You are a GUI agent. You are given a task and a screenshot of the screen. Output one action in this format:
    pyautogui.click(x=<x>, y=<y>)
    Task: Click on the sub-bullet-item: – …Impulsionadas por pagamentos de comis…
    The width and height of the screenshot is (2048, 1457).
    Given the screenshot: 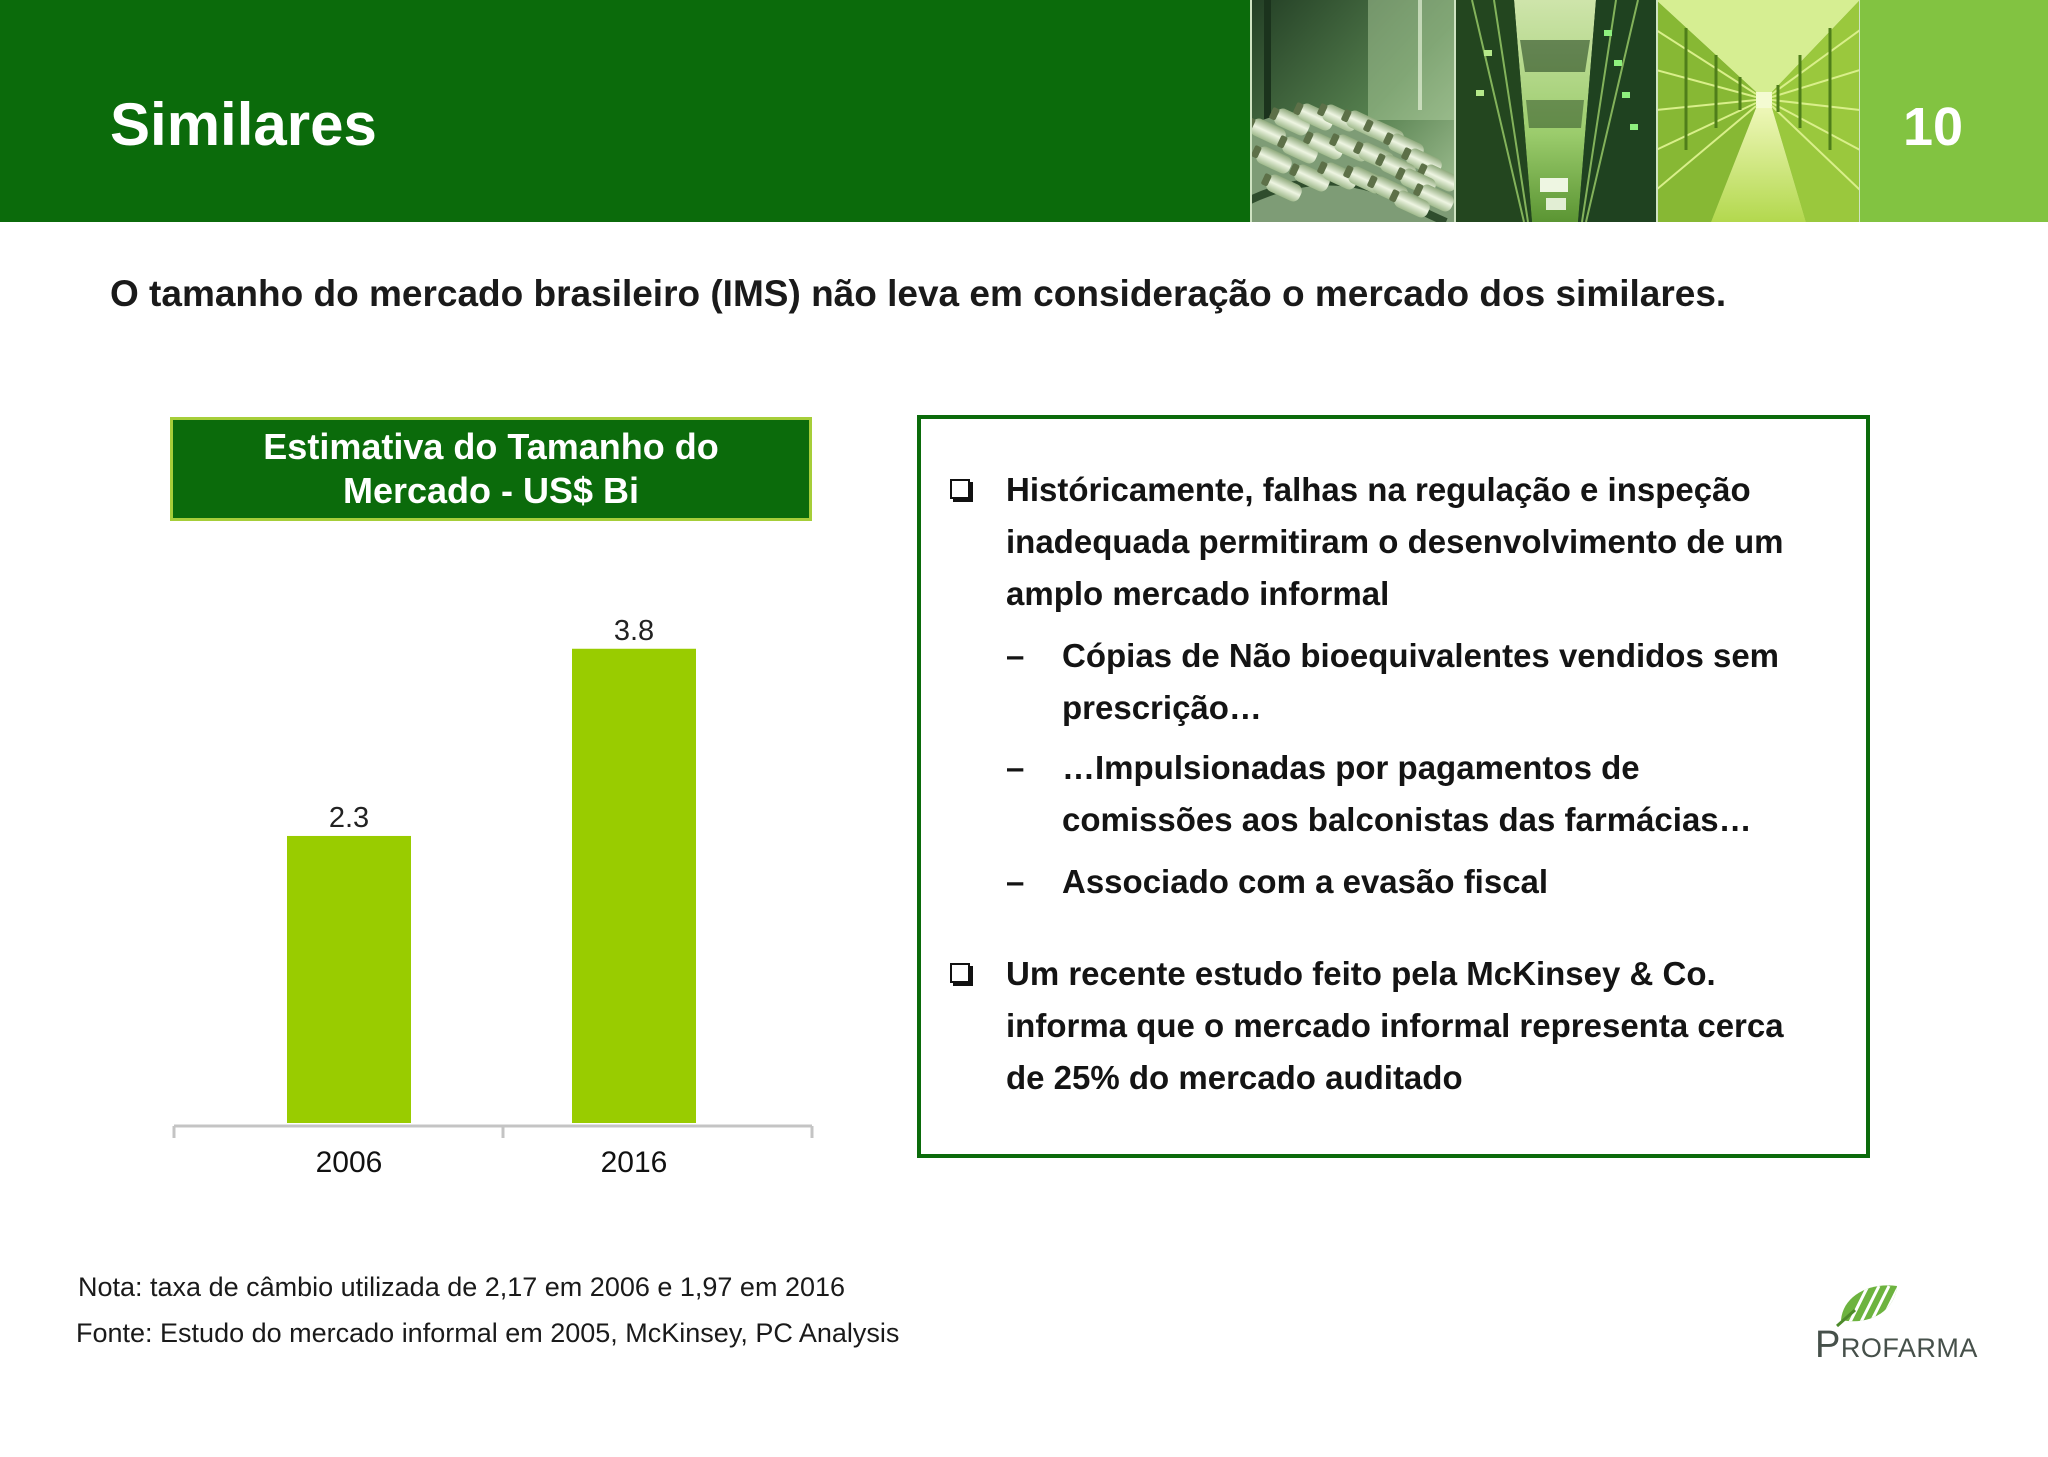 What is the action you would take?
    pyautogui.click(x=1393, y=794)
    